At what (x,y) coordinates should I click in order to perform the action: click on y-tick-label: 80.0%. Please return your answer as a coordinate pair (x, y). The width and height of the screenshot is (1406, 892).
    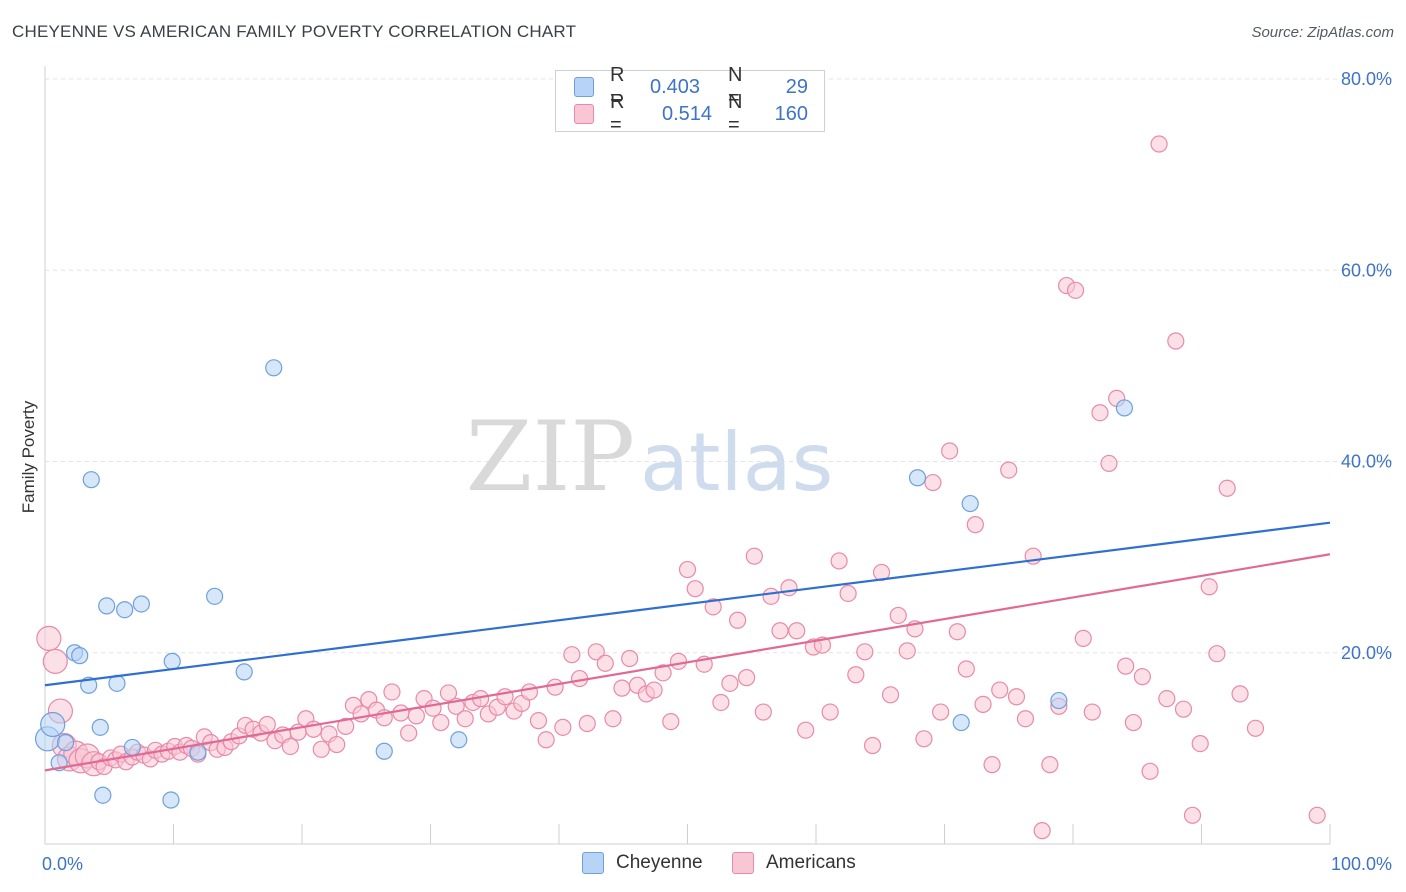
    Looking at the image, I should click on (1366, 79).